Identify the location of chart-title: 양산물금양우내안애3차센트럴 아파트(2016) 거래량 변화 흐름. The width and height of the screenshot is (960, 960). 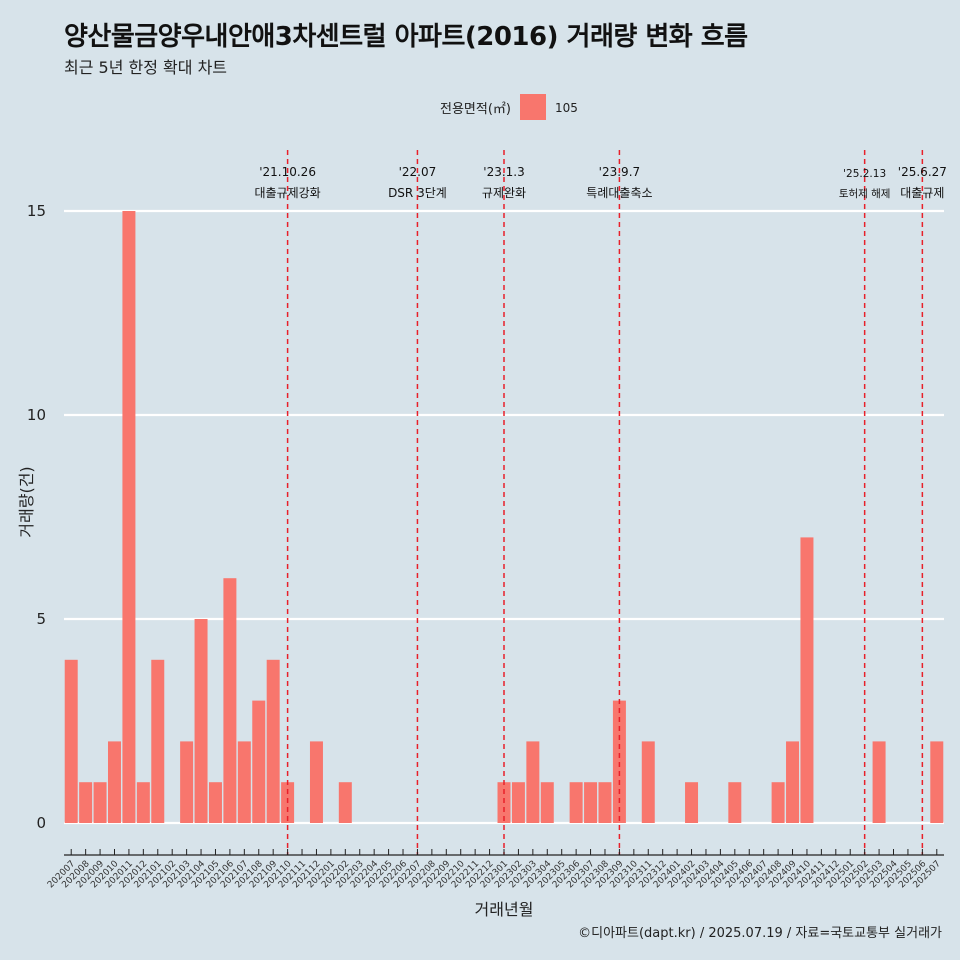
(406, 37).